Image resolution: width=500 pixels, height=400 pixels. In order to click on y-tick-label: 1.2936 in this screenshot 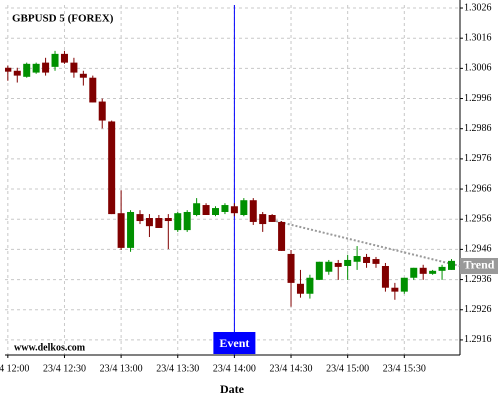, I will do `click(478, 279)`.